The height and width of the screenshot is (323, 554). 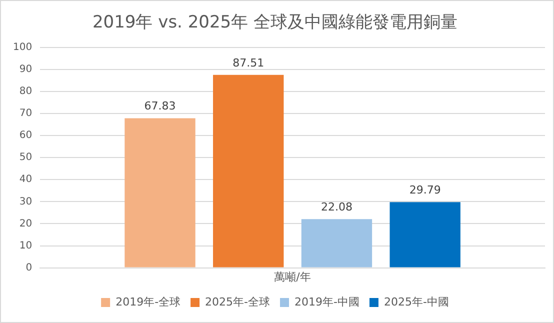 What do you see at coordinates (327, 301) in the screenshot?
I see `legend-label: 2019年-中國` at bounding box center [327, 301].